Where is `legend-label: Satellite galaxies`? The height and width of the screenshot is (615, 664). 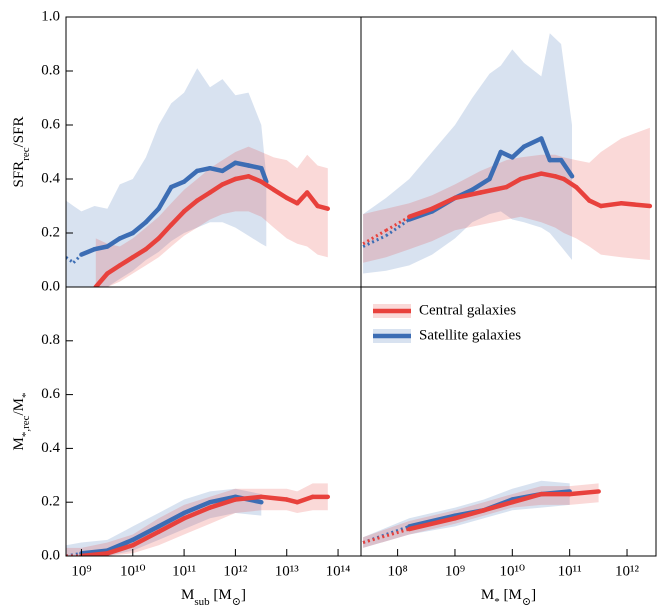
legend-label: Satellite galaxies is located at coordinates (470, 335).